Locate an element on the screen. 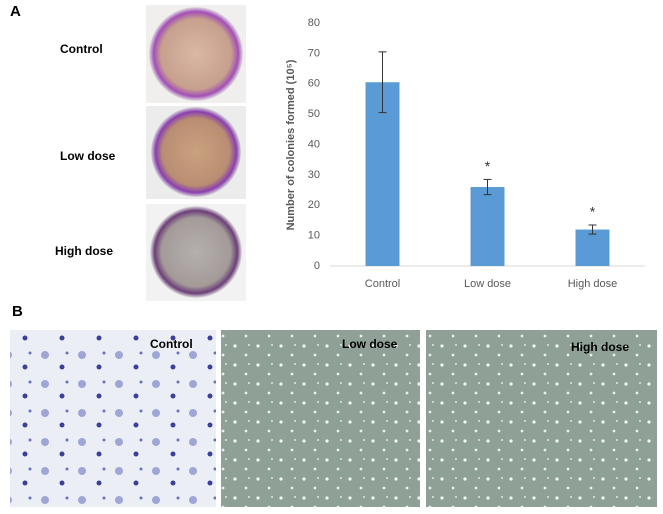  x-tick-label: High dose is located at coordinates (593, 284).